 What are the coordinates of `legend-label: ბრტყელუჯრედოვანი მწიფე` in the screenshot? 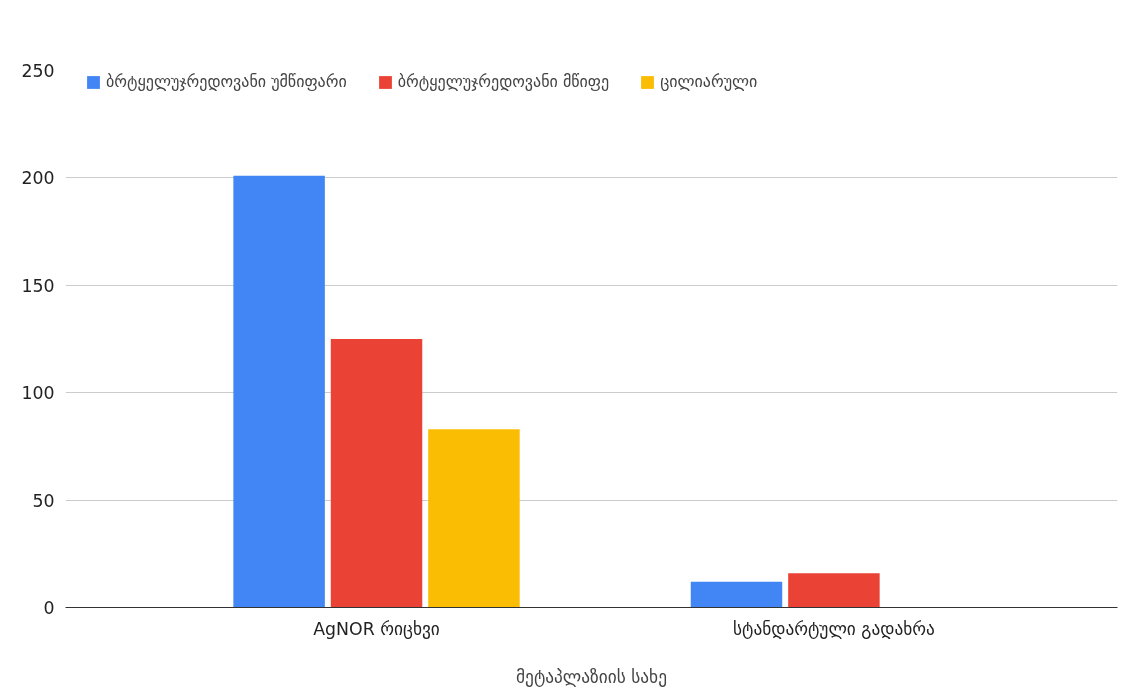 It's located at (503, 81).